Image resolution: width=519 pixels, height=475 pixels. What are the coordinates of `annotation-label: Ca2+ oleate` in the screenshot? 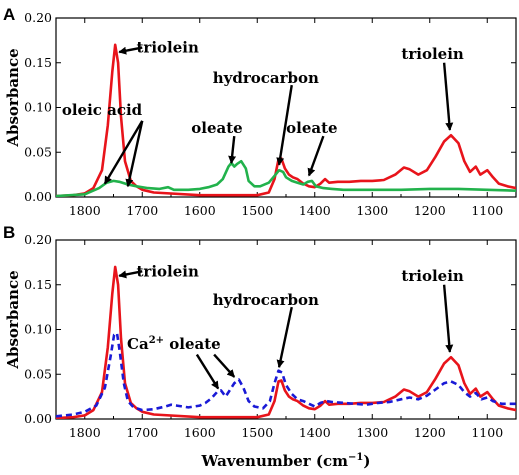 It's located at (174, 344).